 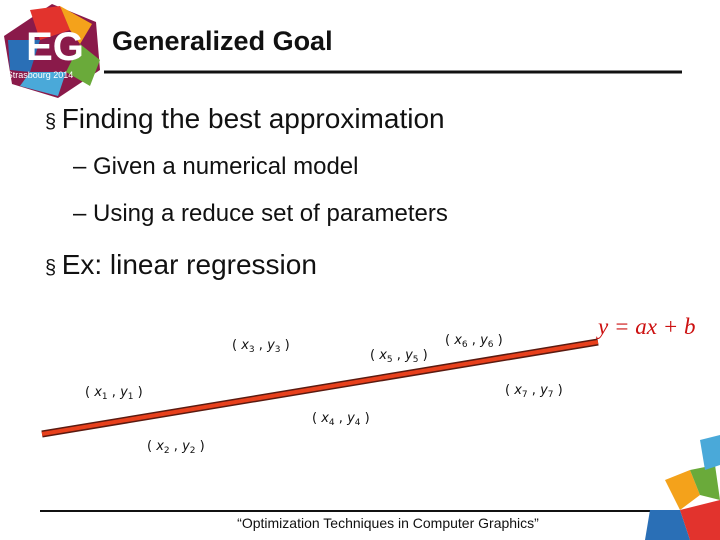 I want to click on sub-y: 5, so click(x=416, y=360).